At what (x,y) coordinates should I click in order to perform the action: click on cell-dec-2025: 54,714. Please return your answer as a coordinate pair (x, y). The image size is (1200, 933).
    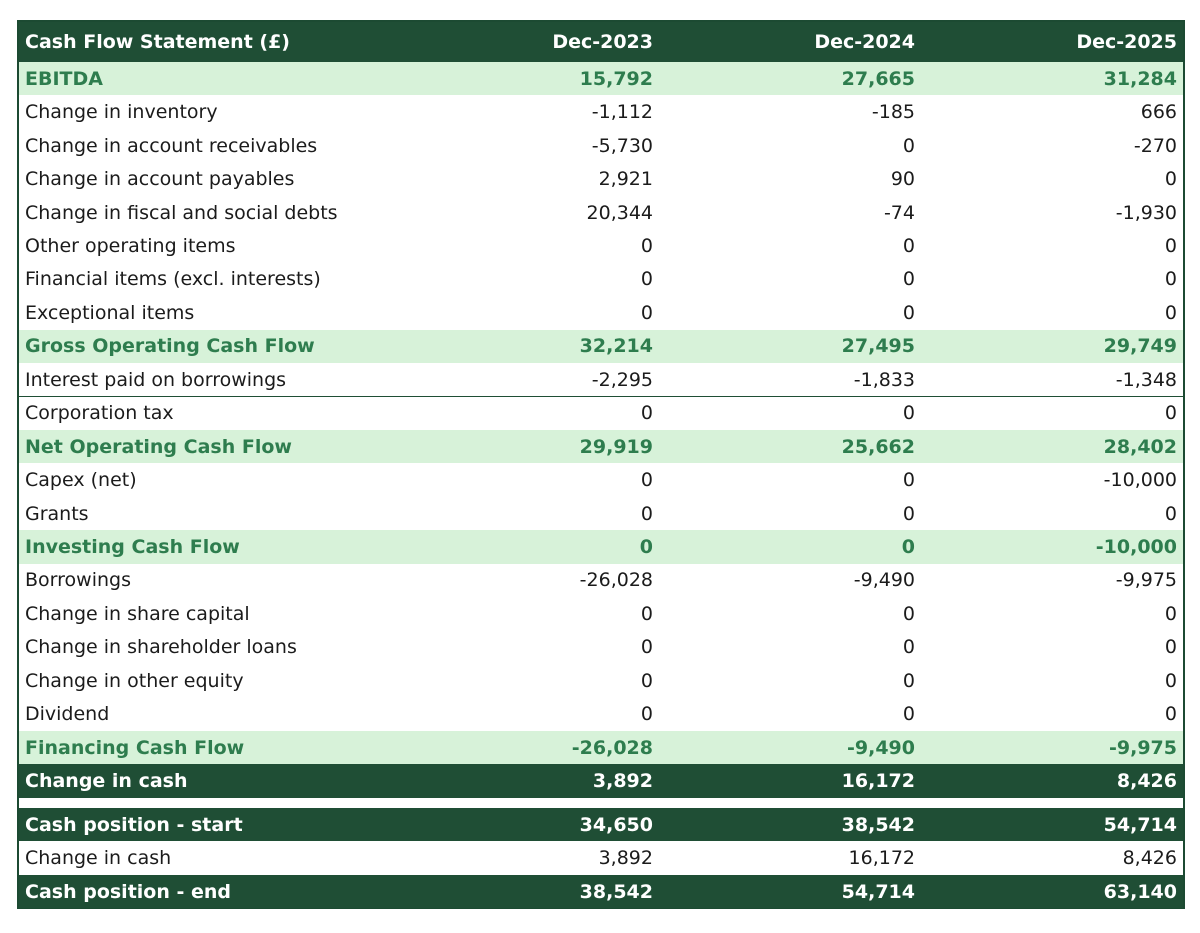
    Looking at the image, I should click on (1140, 824).